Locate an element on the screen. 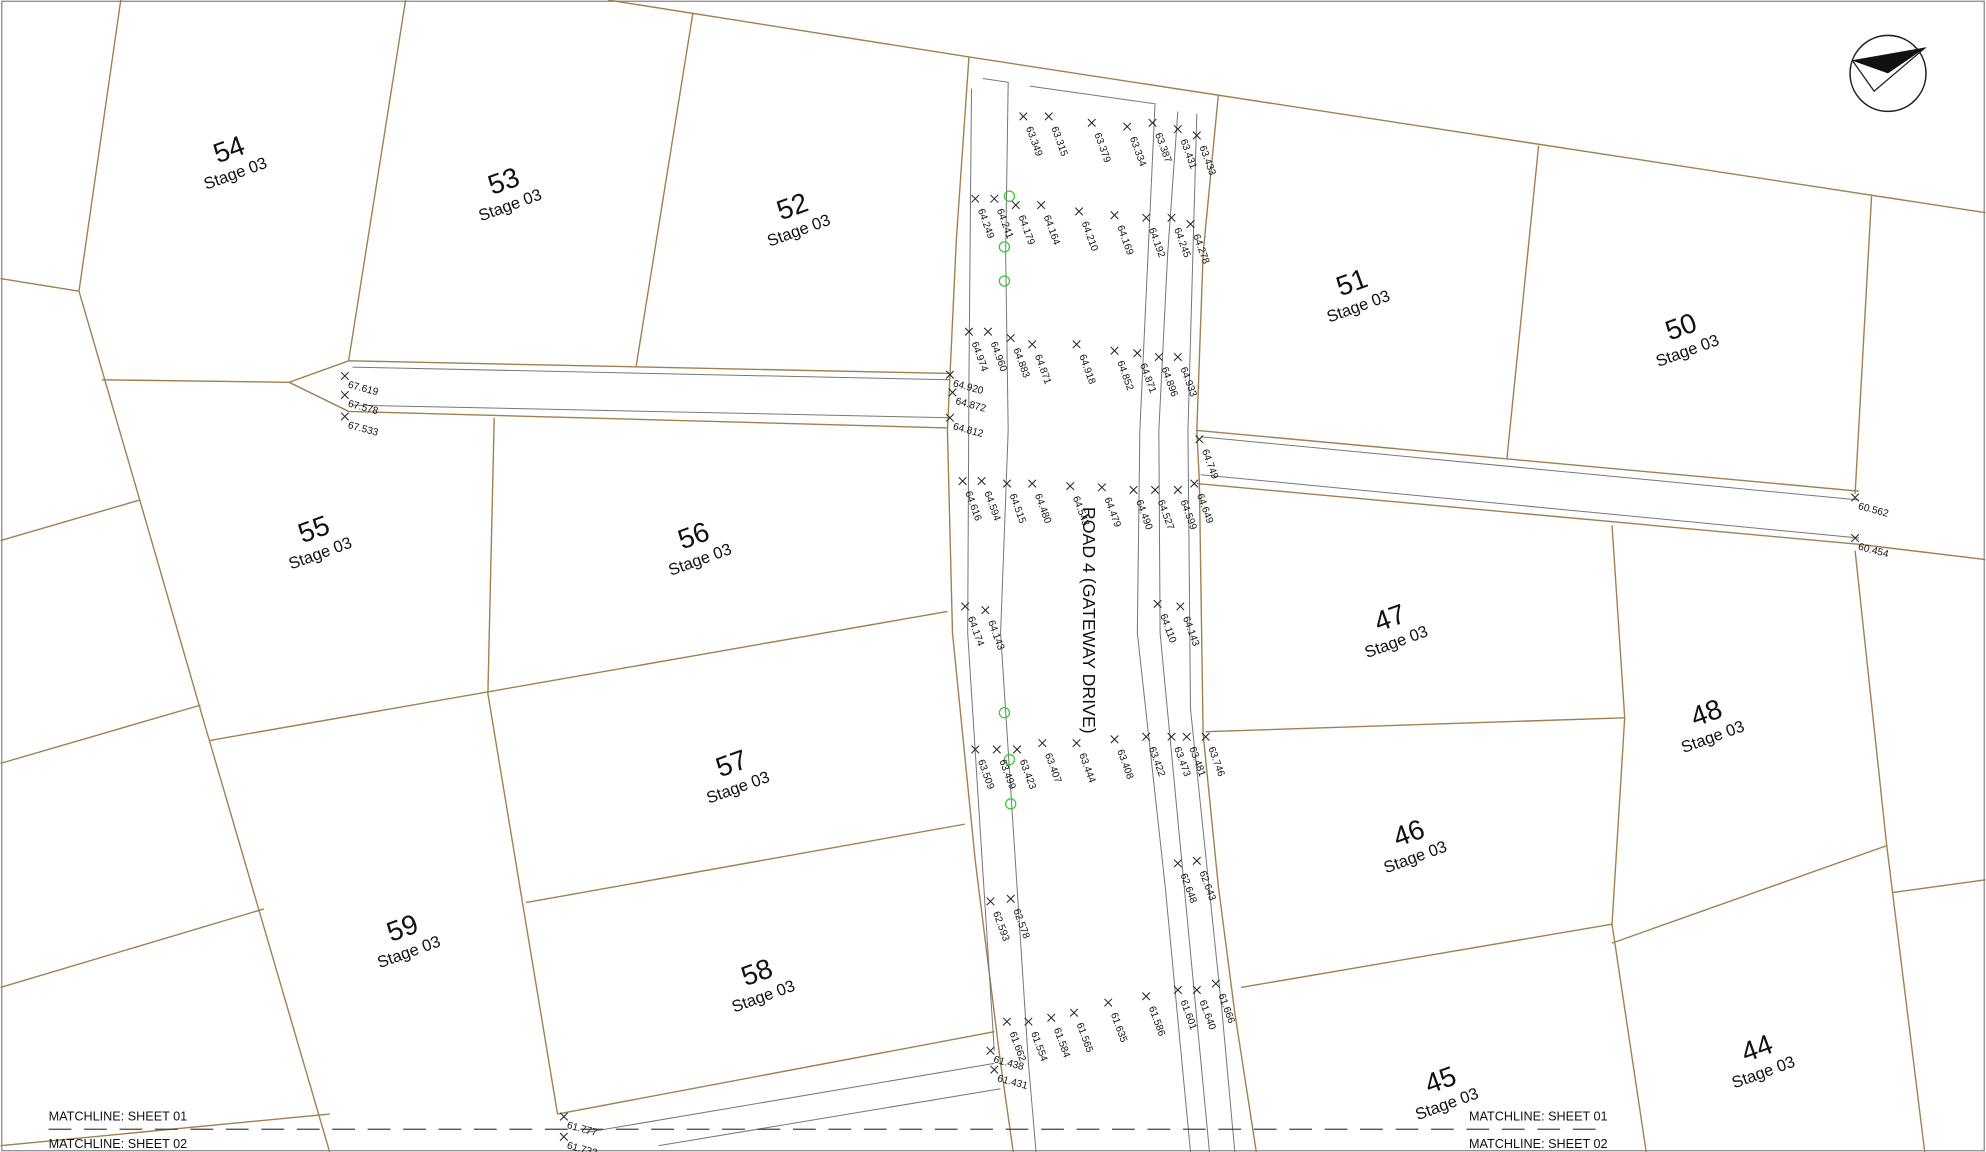 The image size is (1986, 1152). road-label: ROAD 4 (GATEWAY DRIVE) is located at coordinates (1089, 620).